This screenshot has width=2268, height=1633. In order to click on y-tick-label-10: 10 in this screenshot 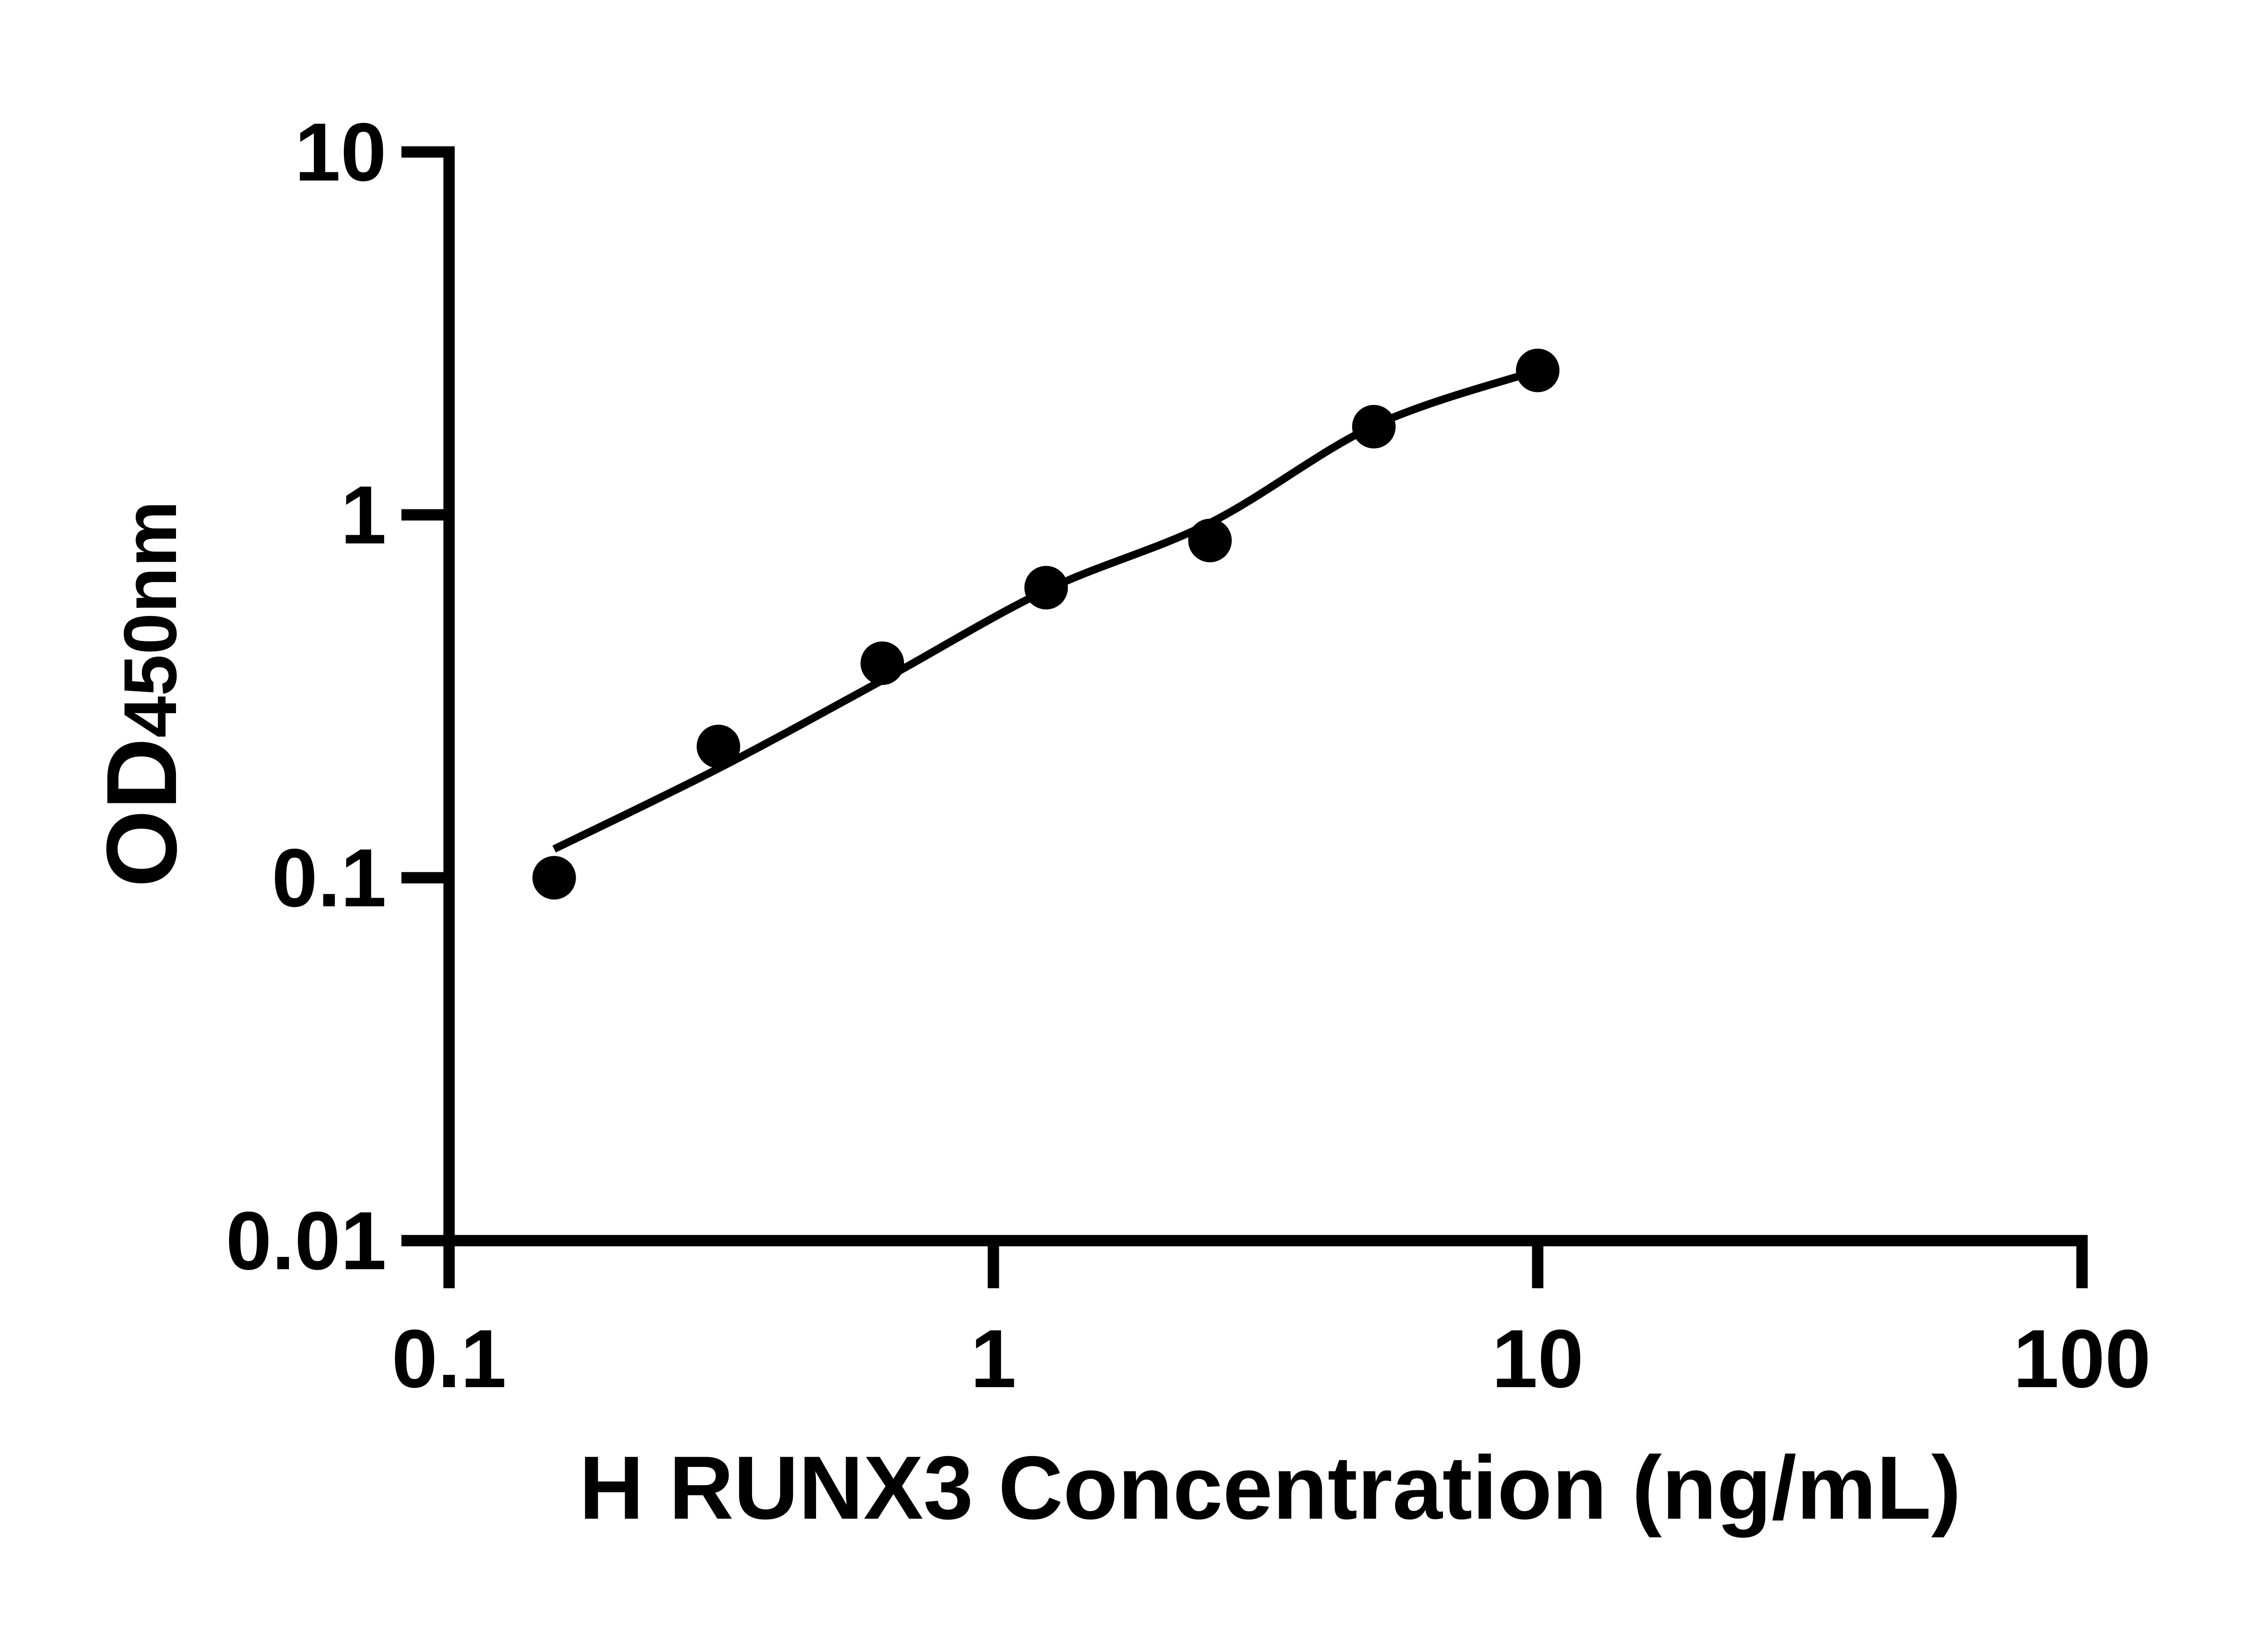, I will do `click(340, 152)`.